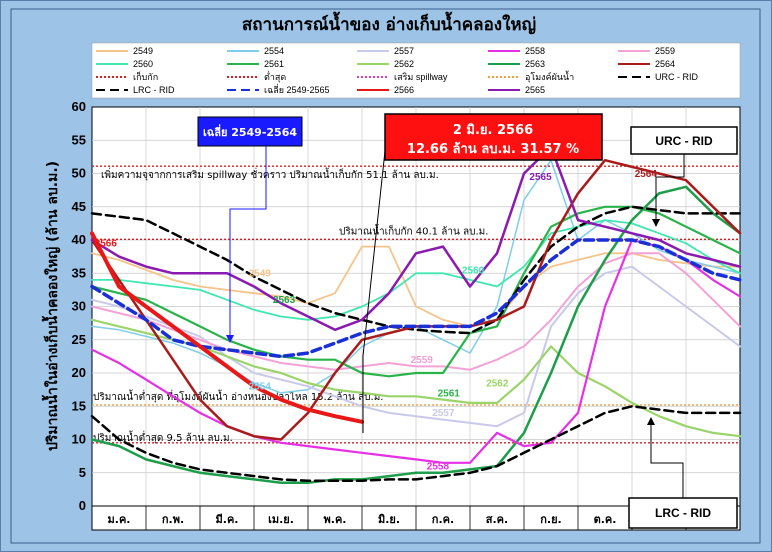  What do you see at coordinates (550, 519) in the screenshot?
I see `month-label: ก.ย.` at bounding box center [550, 519].